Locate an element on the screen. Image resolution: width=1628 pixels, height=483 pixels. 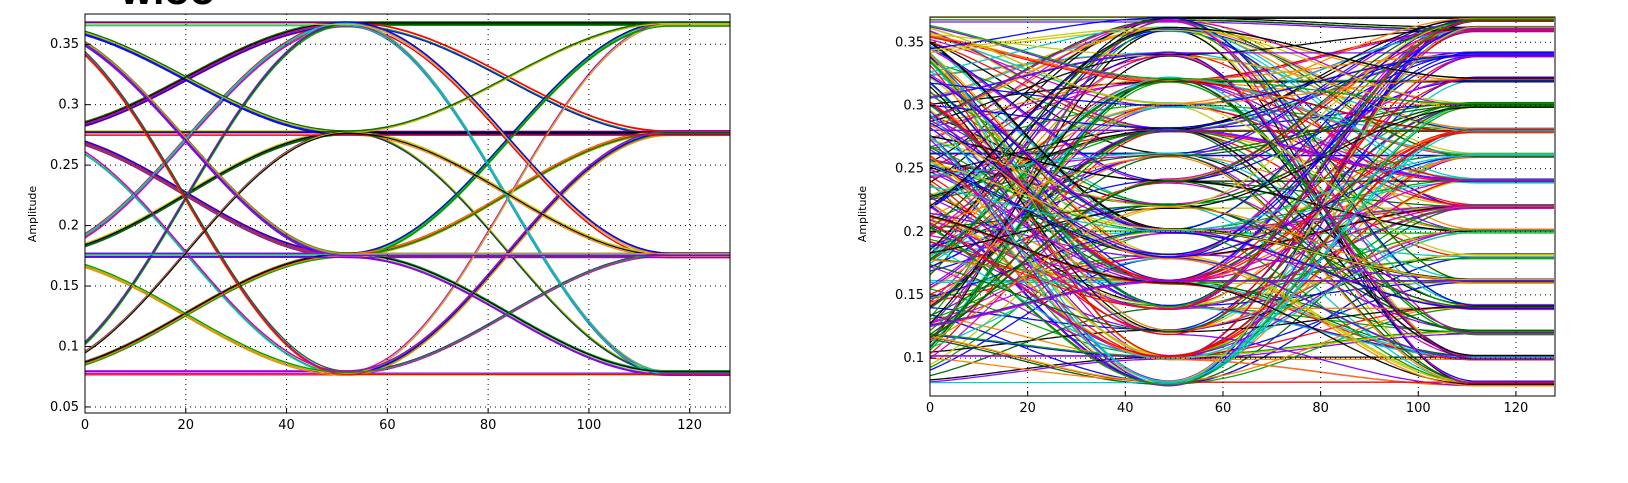
x-tick-label: 100 is located at coordinates (588, 425).